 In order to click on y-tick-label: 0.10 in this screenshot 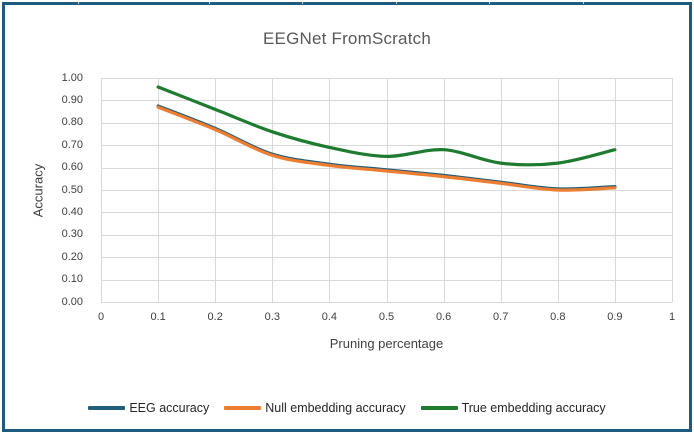, I will do `click(72, 279)`.